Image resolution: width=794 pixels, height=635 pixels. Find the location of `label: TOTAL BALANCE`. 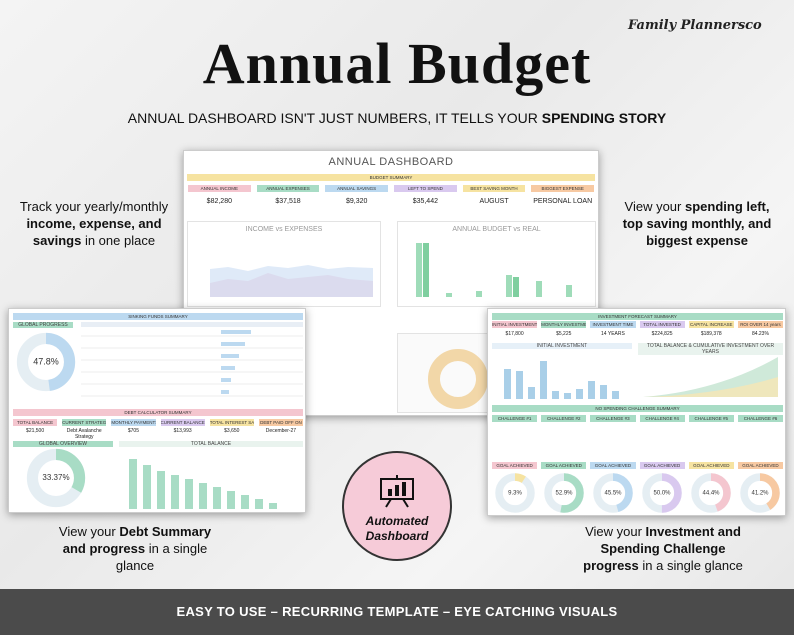

label: TOTAL BALANCE is located at coordinates (211, 444).